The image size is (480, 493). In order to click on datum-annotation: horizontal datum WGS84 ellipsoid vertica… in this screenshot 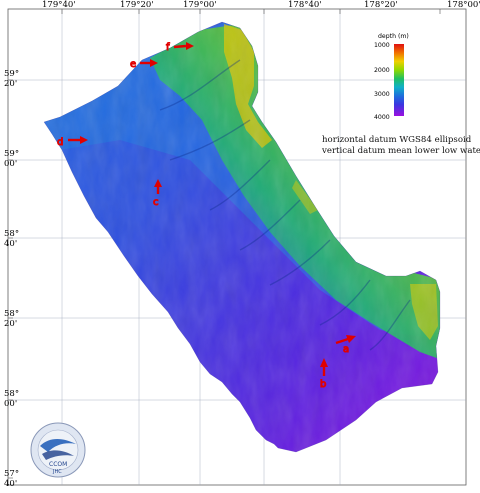, I will do `click(400, 145)`.